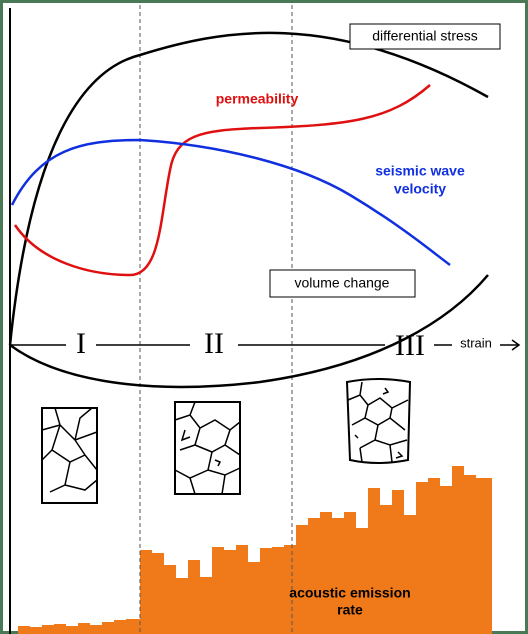 The width and height of the screenshot is (528, 634). What do you see at coordinates (420, 189) in the screenshot?
I see `curve-label: velocity` at bounding box center [420, 189].